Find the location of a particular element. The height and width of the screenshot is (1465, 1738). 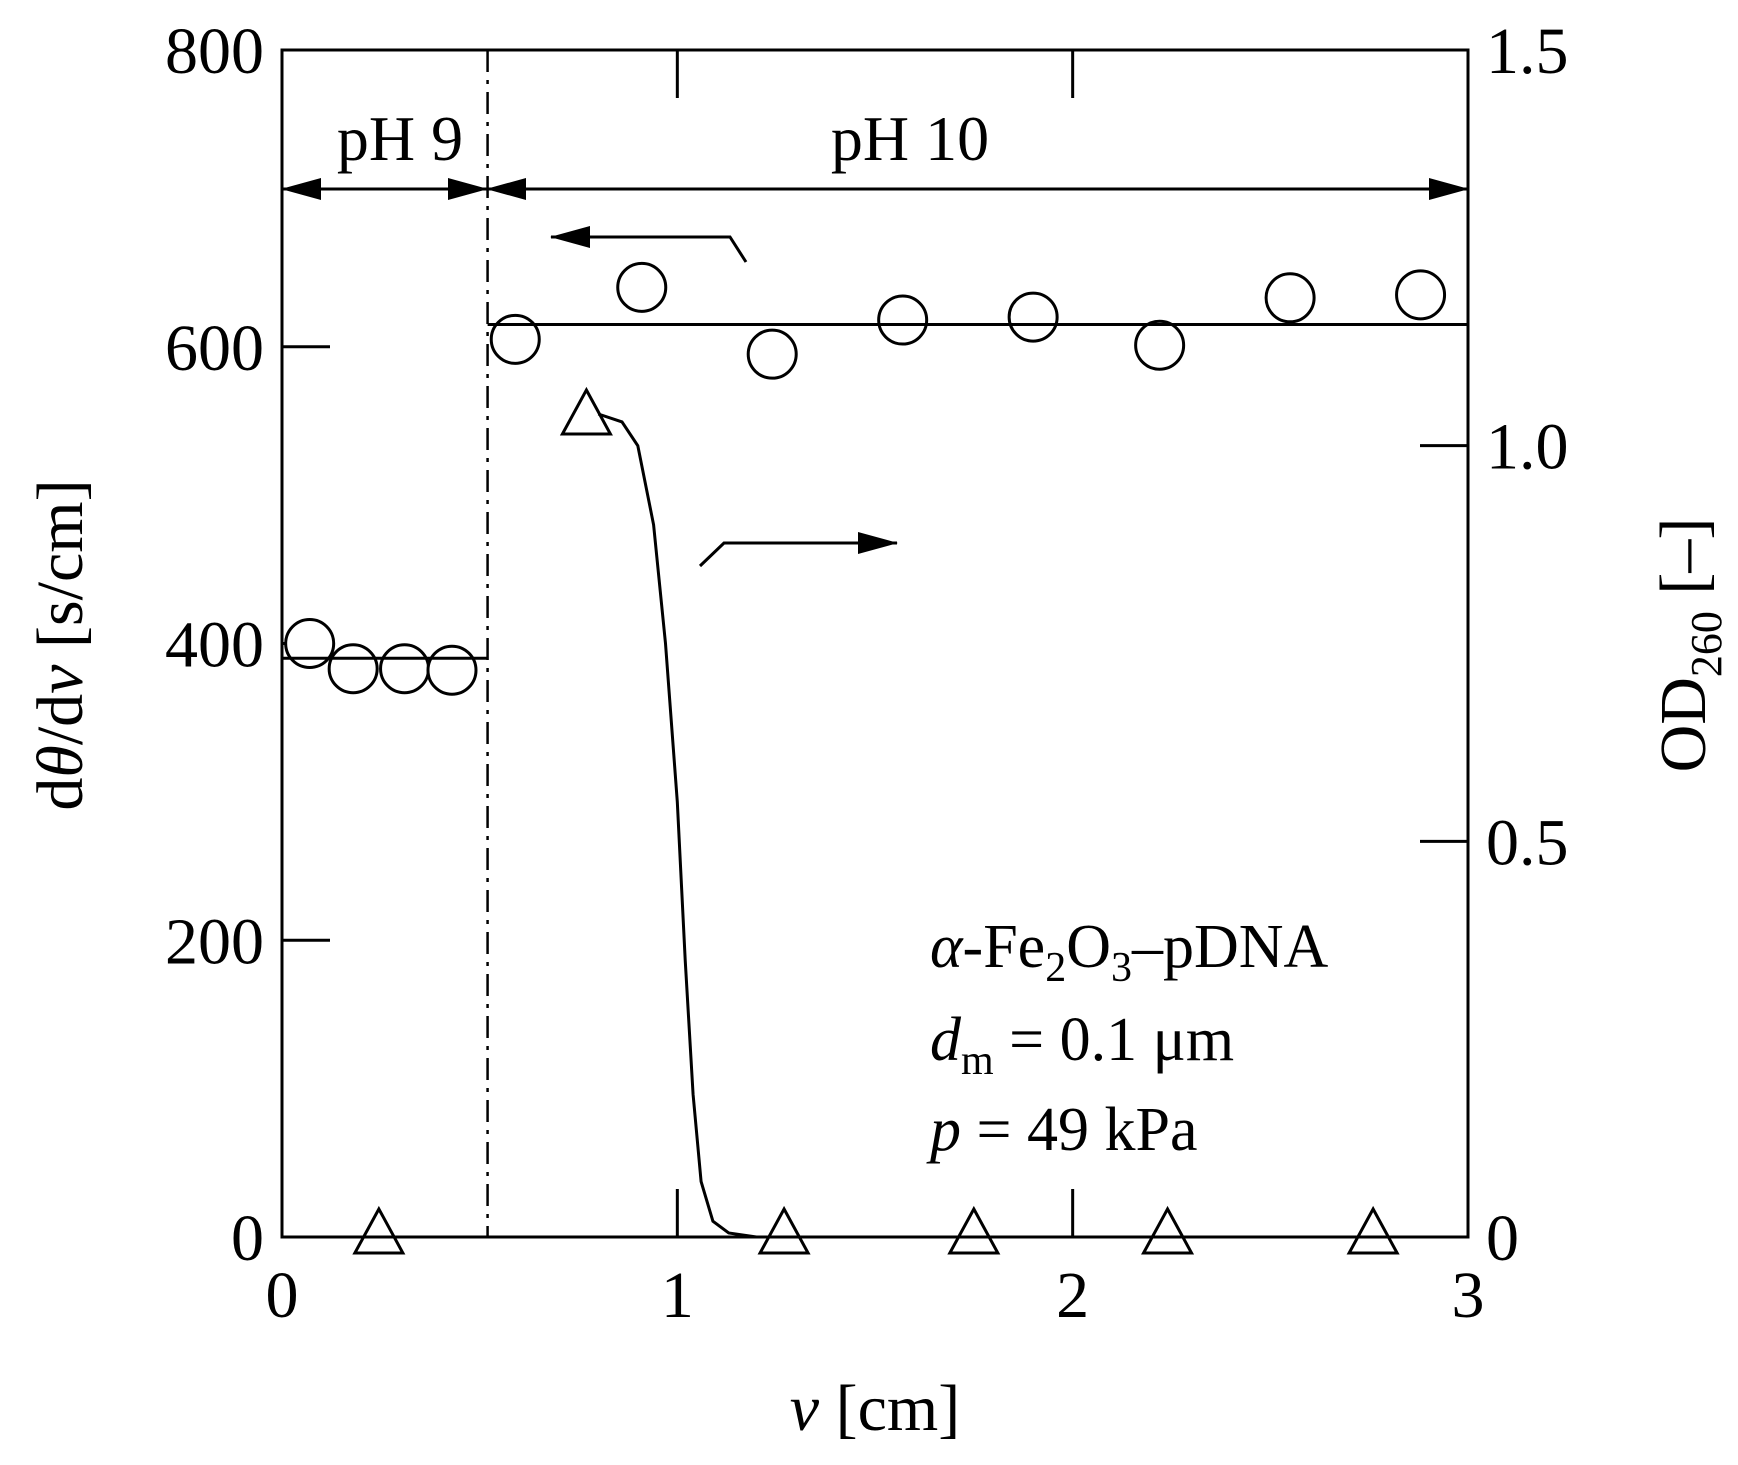

annotation: dm = 0.1 μm is located at coordinates (1082, 1045).